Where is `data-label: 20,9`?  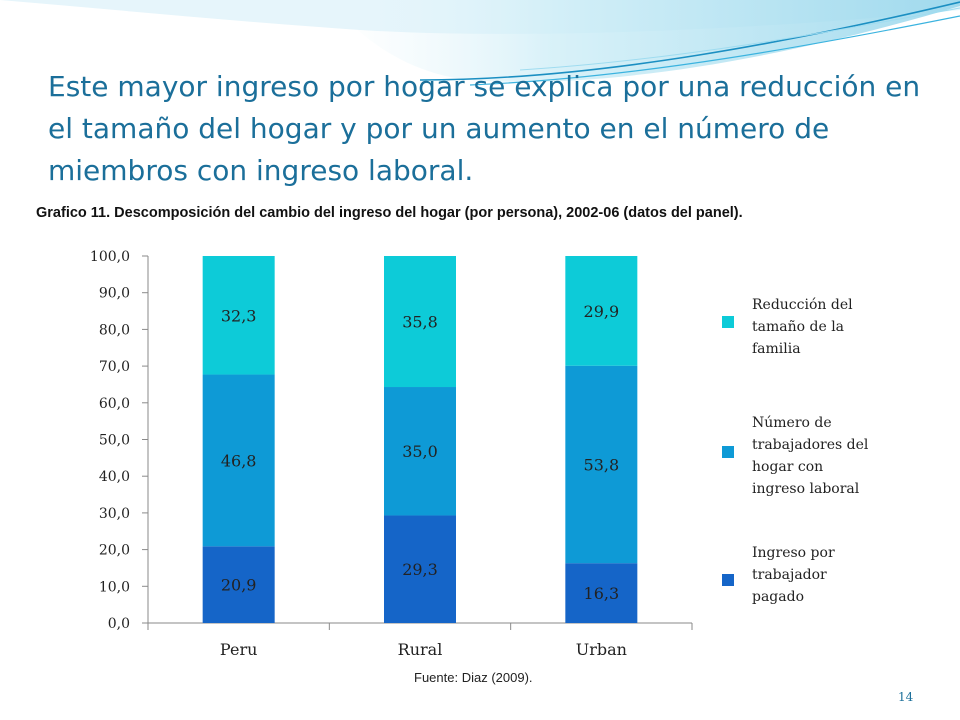
data-label: 20,9 is located at coordinates (239, 585).